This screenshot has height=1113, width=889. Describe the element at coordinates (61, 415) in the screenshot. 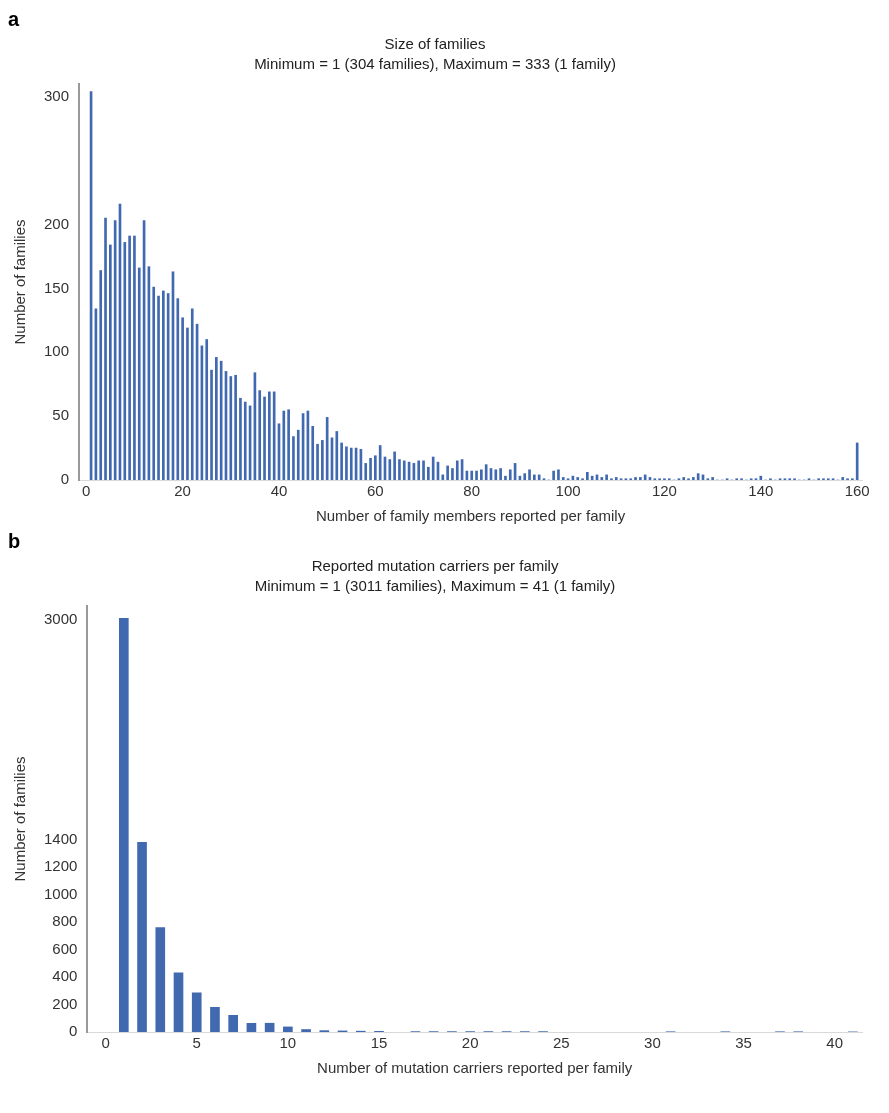

I see `y-tick-label: 50` at that location.